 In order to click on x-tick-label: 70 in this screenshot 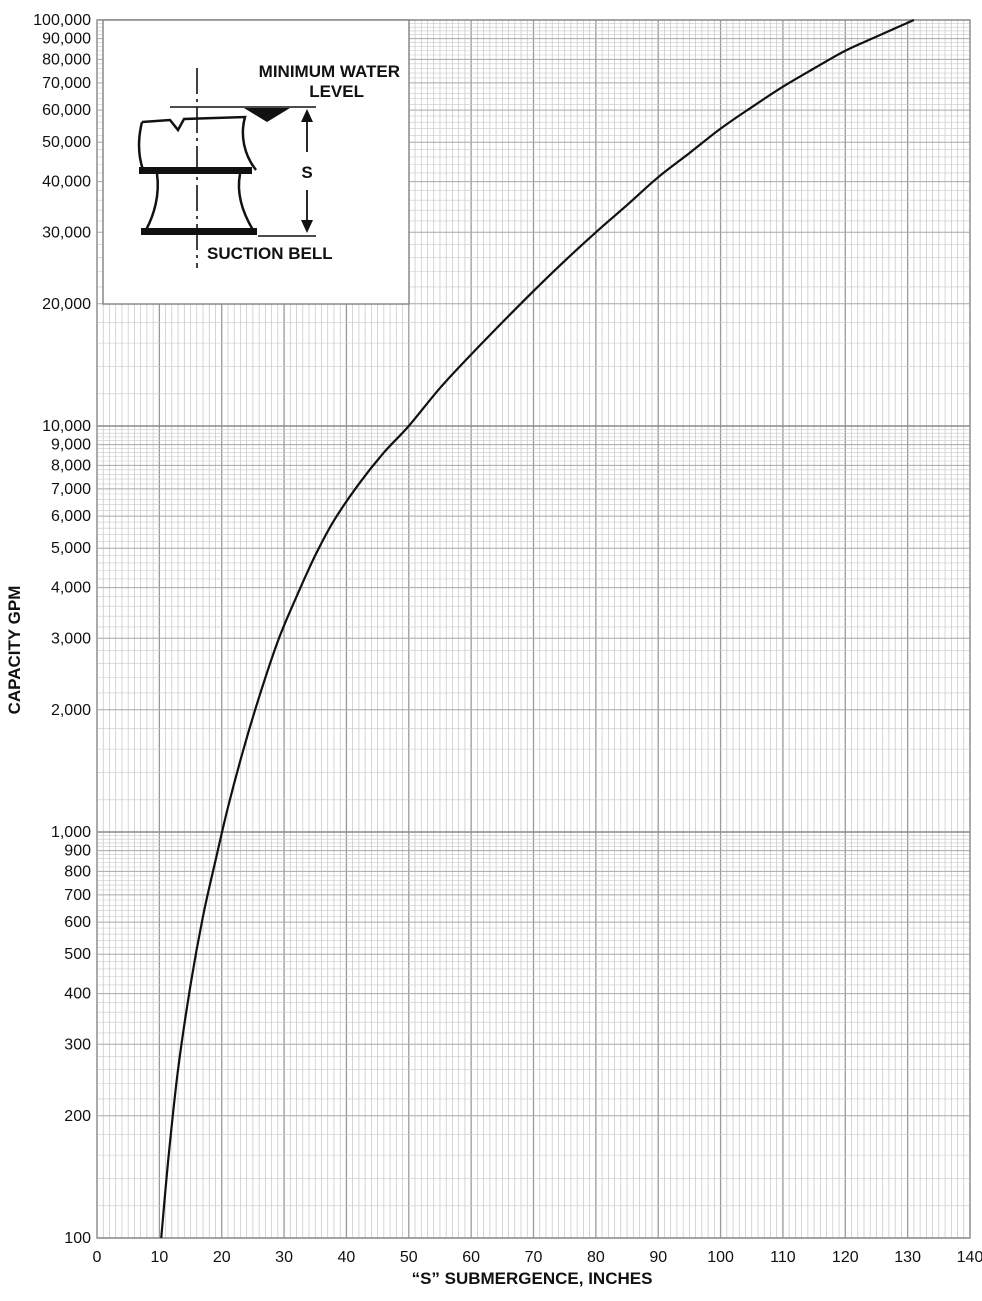, I will do `click(534, 1257)`.